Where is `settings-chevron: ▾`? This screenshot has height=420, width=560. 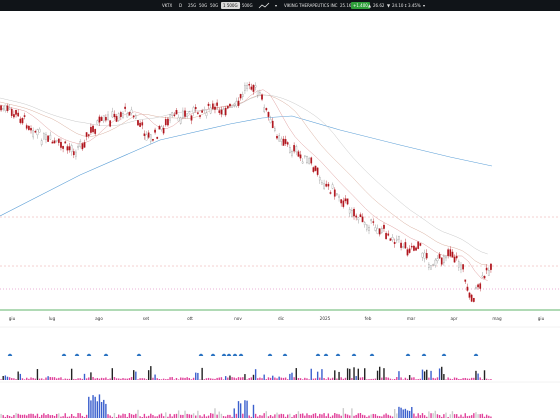 settings-chevron: ▾ is located at coordinates (276, 5).